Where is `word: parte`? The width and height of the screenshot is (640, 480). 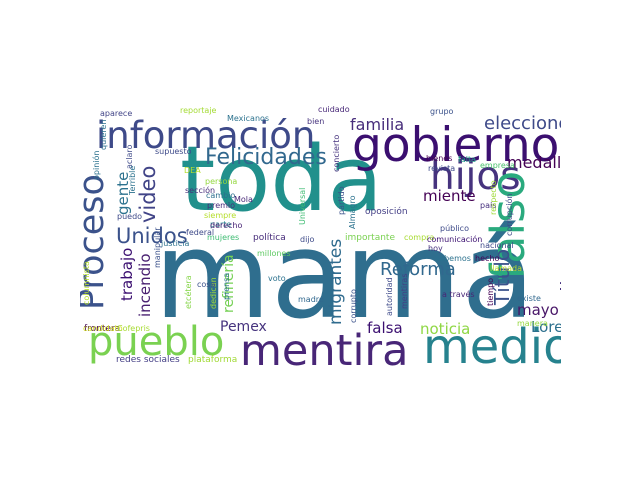 word: parte is located at coordinates (221, 224).